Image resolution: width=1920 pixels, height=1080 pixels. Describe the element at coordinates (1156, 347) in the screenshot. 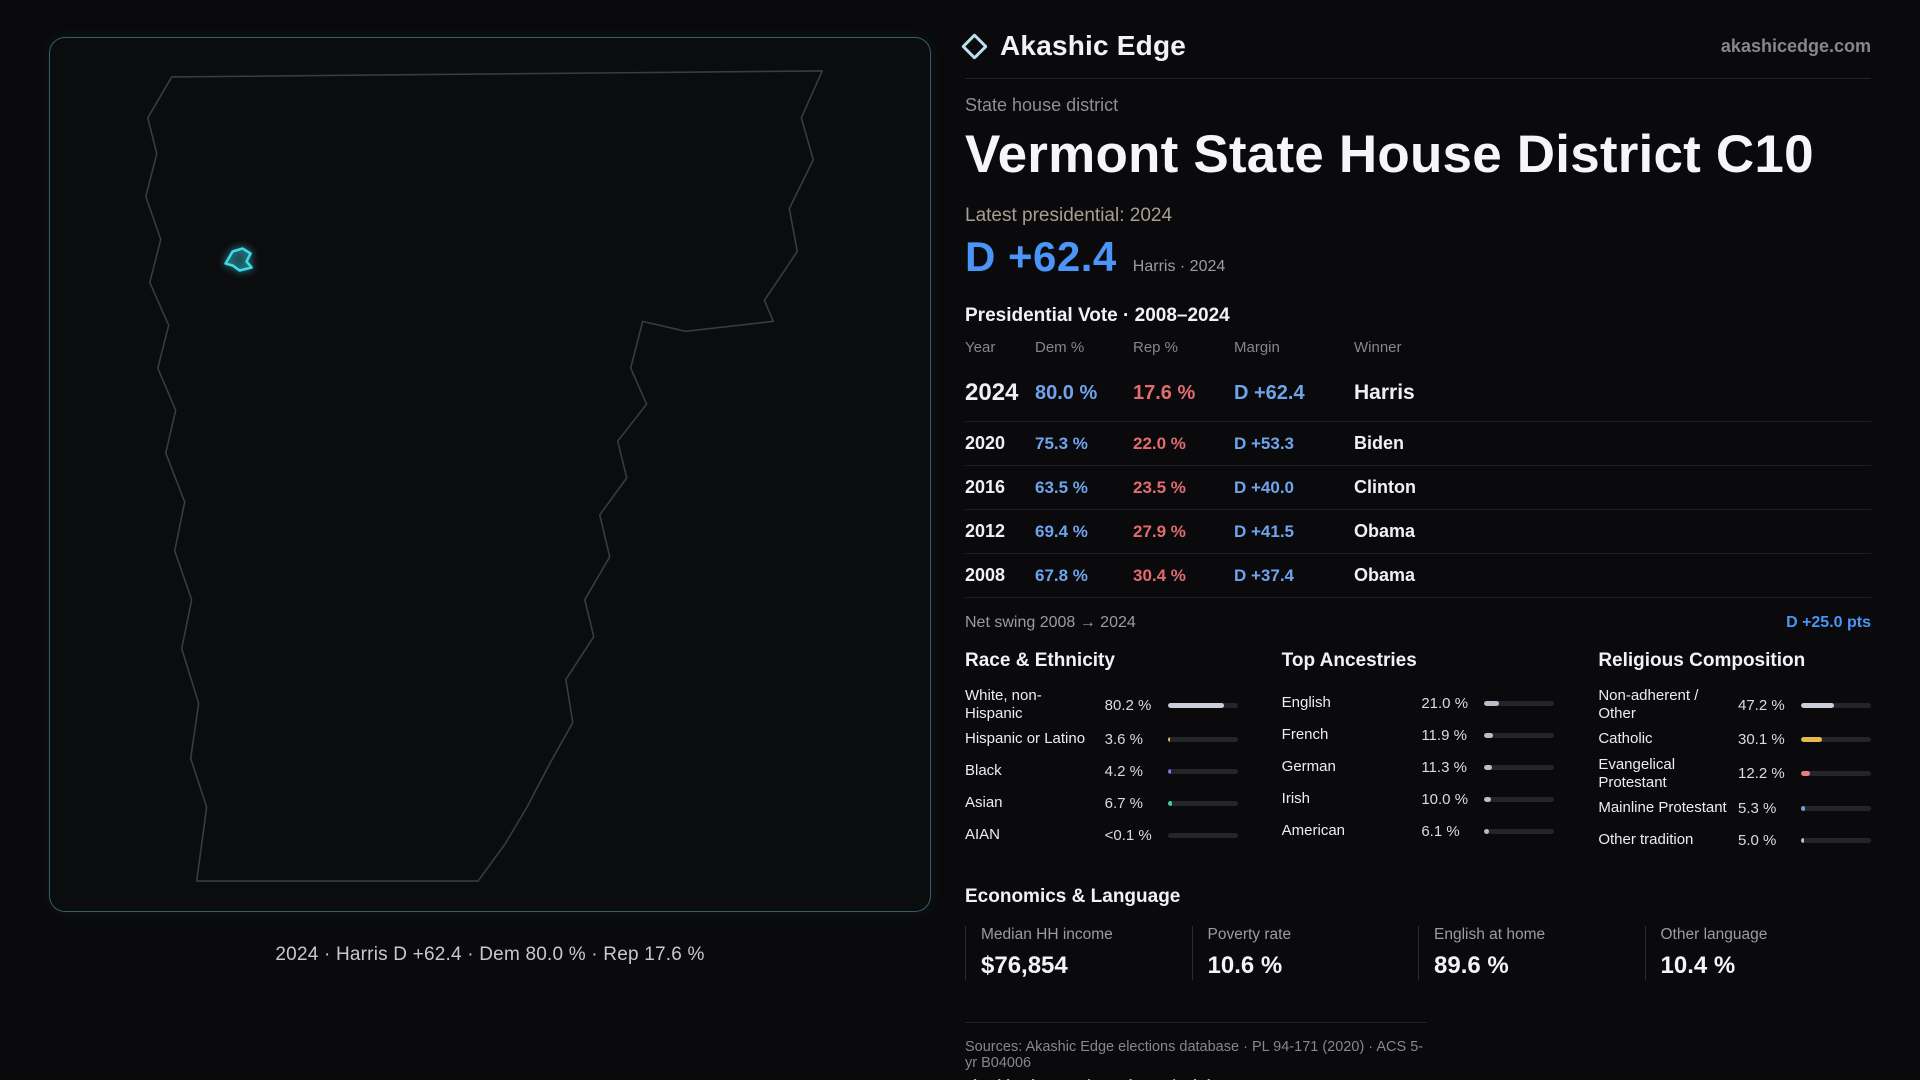

I see `col-header-rep: Rep %` at that location.